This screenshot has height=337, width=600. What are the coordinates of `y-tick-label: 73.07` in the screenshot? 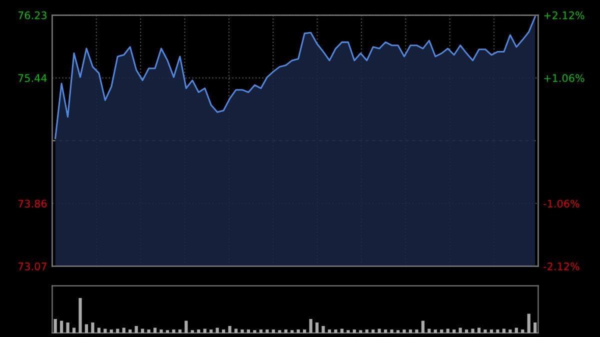 It's located at (32, 266).